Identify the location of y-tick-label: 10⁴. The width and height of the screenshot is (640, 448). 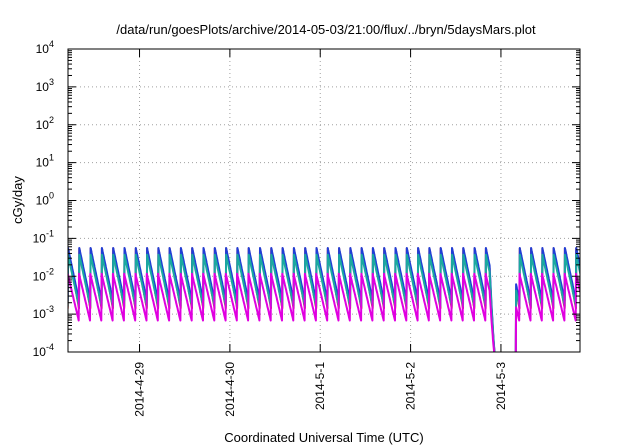
(45, 47).